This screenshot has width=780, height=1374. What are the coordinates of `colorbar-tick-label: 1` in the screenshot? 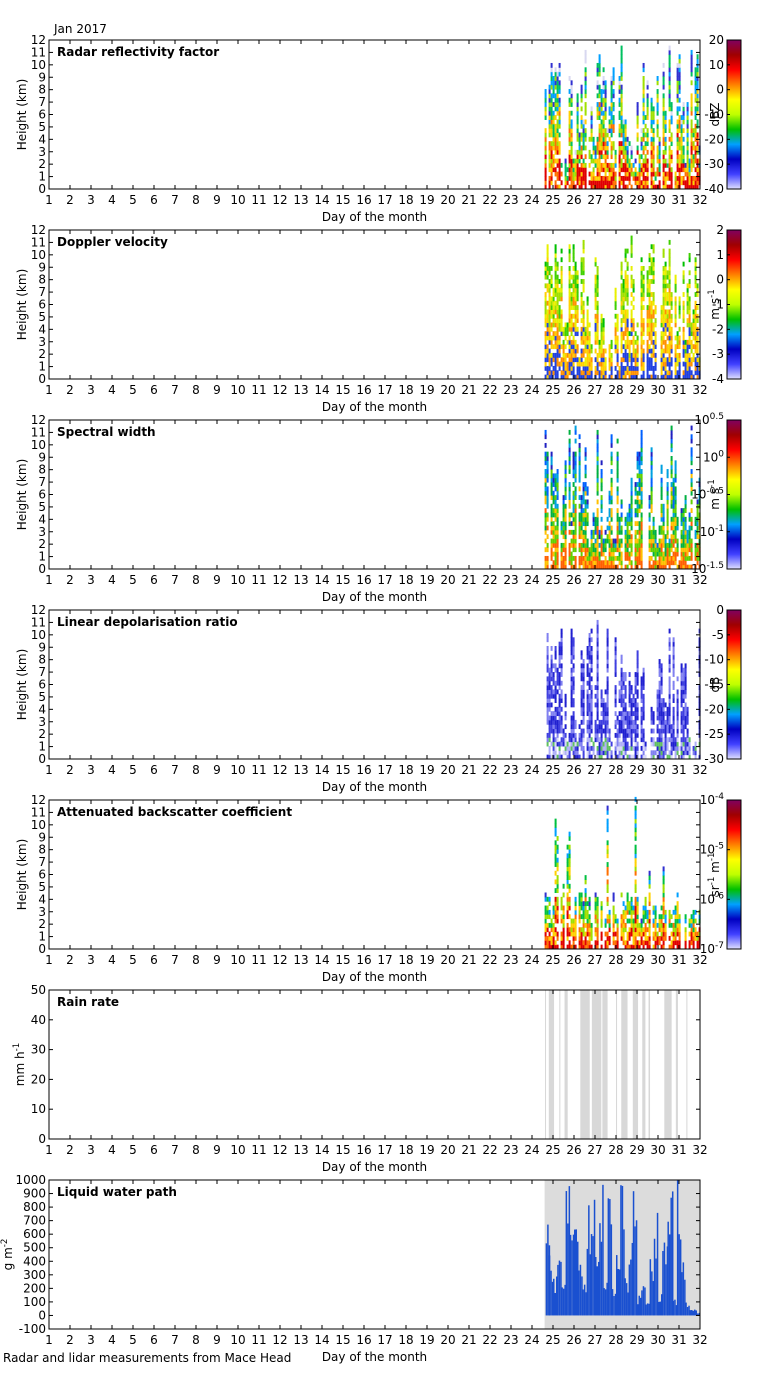 It's located at (720, 255).